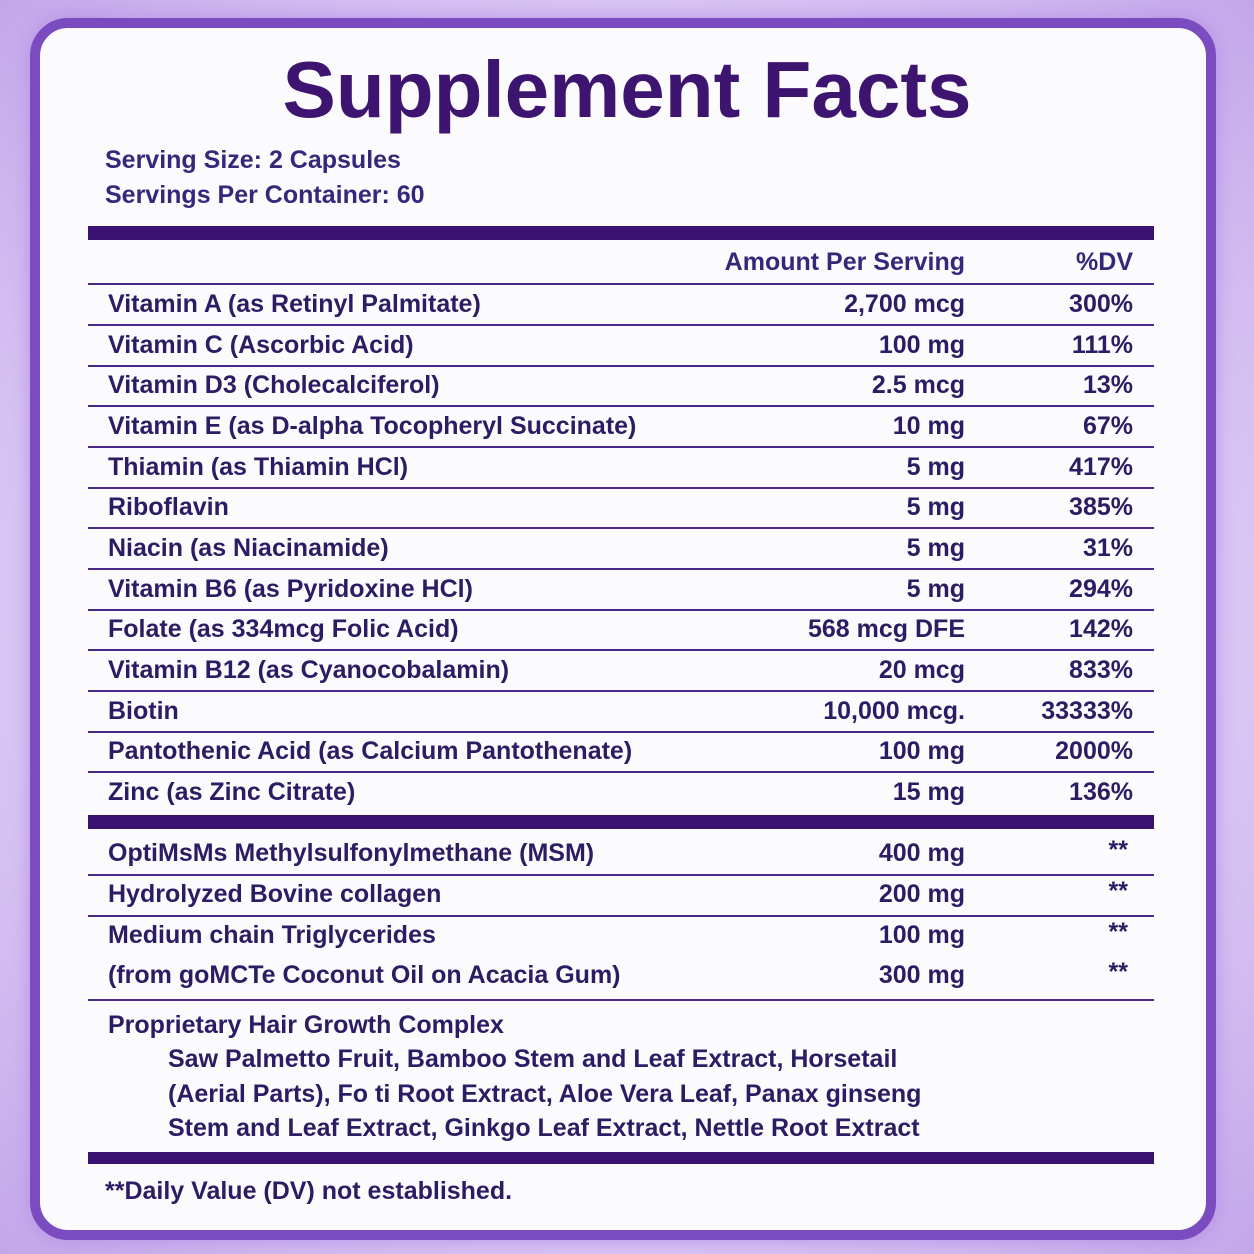 The image size is (1254, 1254). Describe the element at coordinates (1102, 344) in the screenshot. I see `nutrient-dv: 111%` at that location.